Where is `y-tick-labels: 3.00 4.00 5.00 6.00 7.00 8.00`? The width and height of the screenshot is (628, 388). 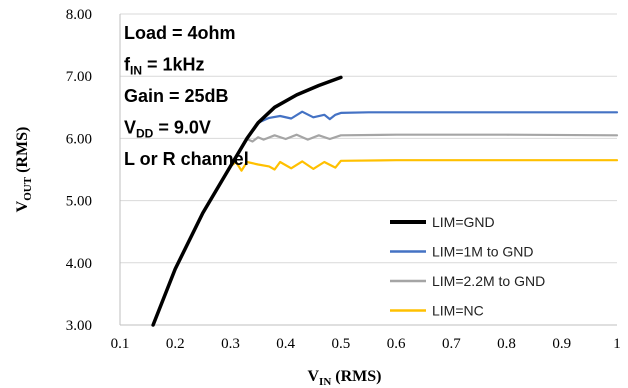
y-tick-labels: 3.00 4.00 5.00 6.00 7.00 8.00 is located at coordinates (79, 170).